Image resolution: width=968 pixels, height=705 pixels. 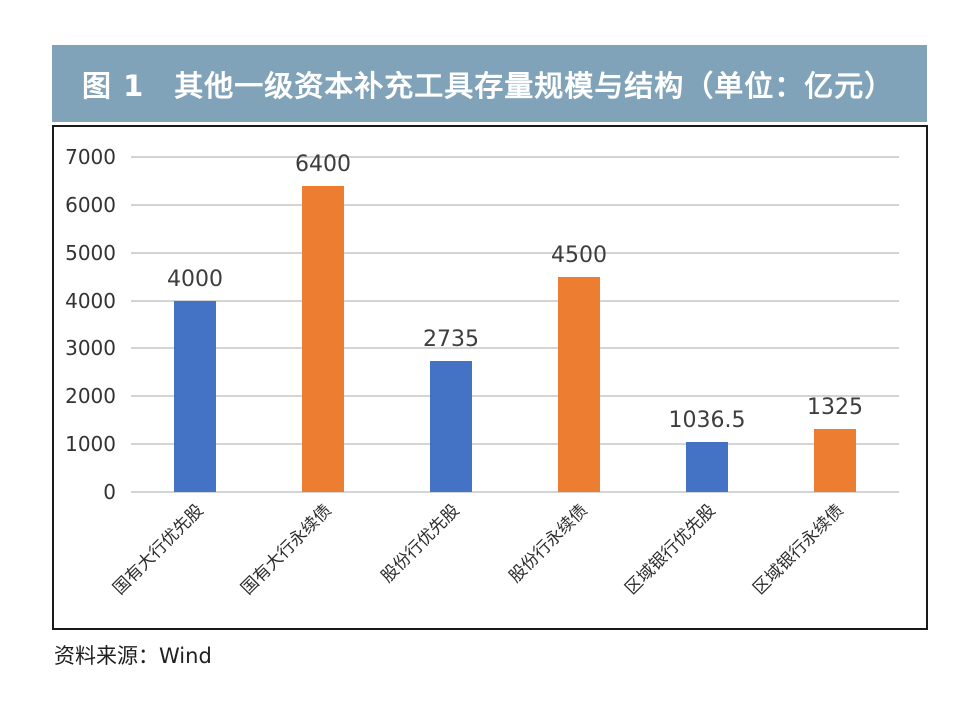 What do you see at coordinates (707, 467) in the screenshot?
I see `bar-区域银行优先股` at bounding box center [707, 467].